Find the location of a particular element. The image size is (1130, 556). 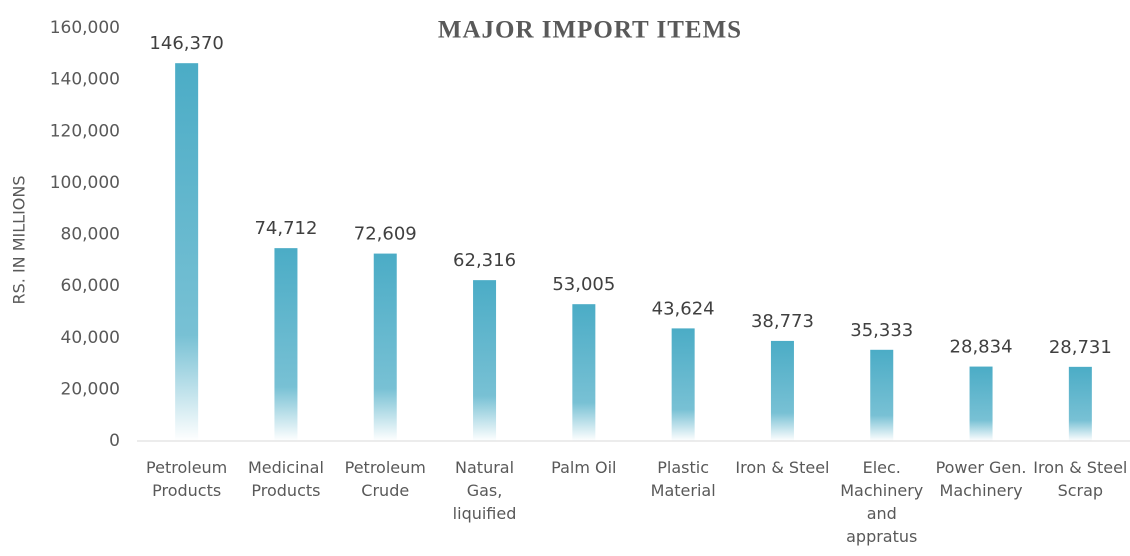

x-tick-label: Plastic Material is located at coordinates (683, 479).